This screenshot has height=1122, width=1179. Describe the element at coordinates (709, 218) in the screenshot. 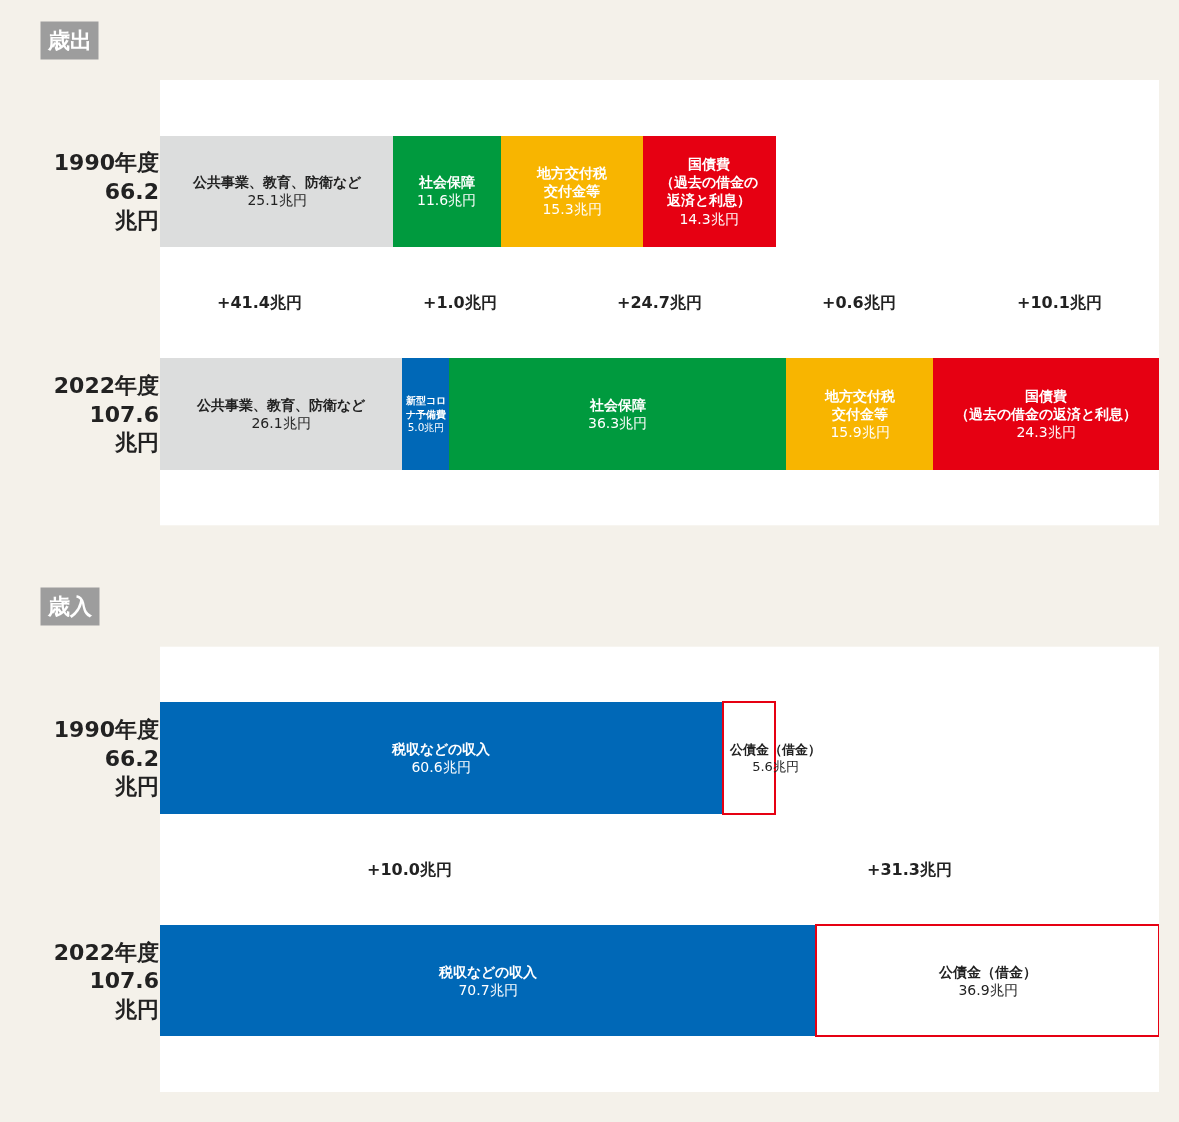

I see `data-label: 14.3兆円` at that location.